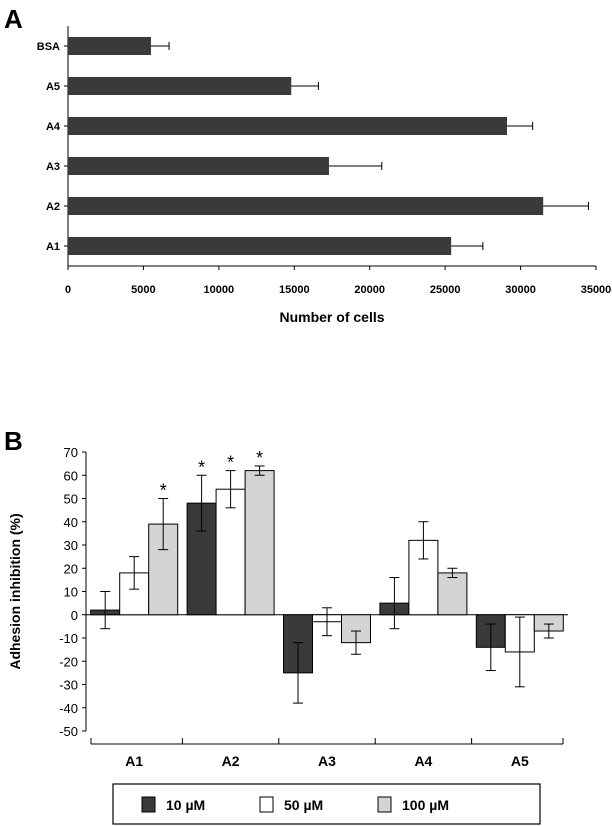 The width and height of the screenshot is (612, 826). What do you see at coordinates (48, 47) in the screenshot?
I see `category-label: BSA` at bounding box center [48, 47].